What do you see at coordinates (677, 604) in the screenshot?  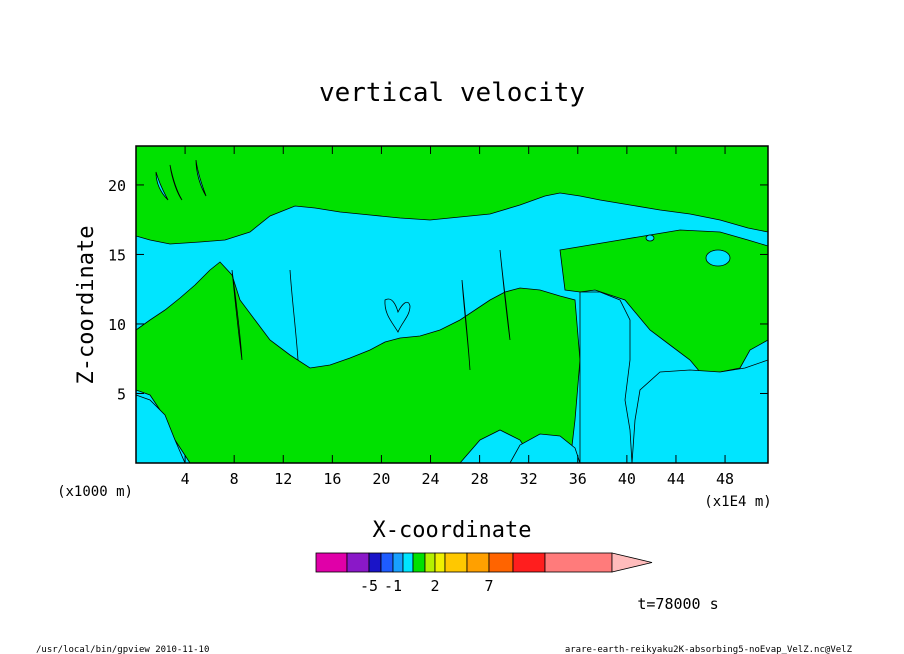 I see `time-label: t=78000 s` at bounding box center [677, 604].